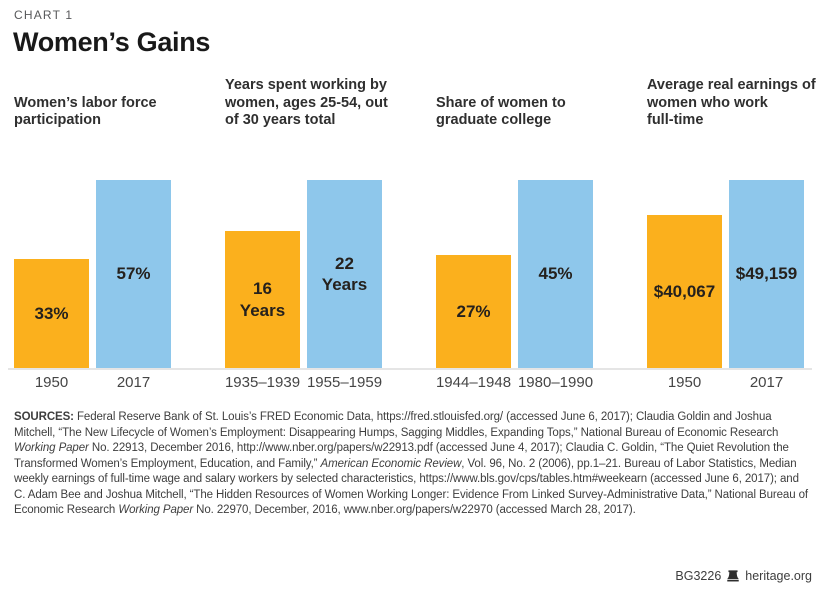  Describe the element at coordinates (473, 382) in the screenshot. I see `category-label: 1944–1948` at that location.